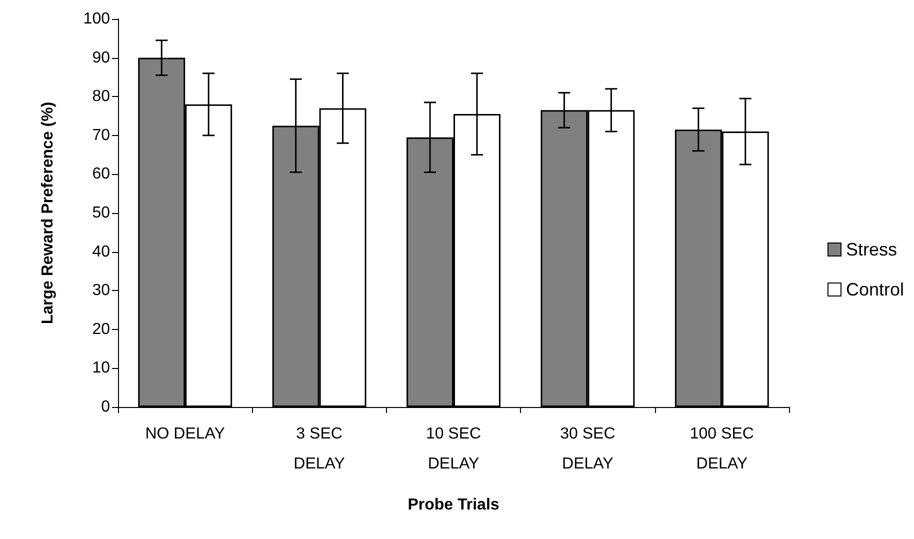  Describe the element at coordinates (96, 19) in the screenshot. I see `y-tick-label: 100` at that location.